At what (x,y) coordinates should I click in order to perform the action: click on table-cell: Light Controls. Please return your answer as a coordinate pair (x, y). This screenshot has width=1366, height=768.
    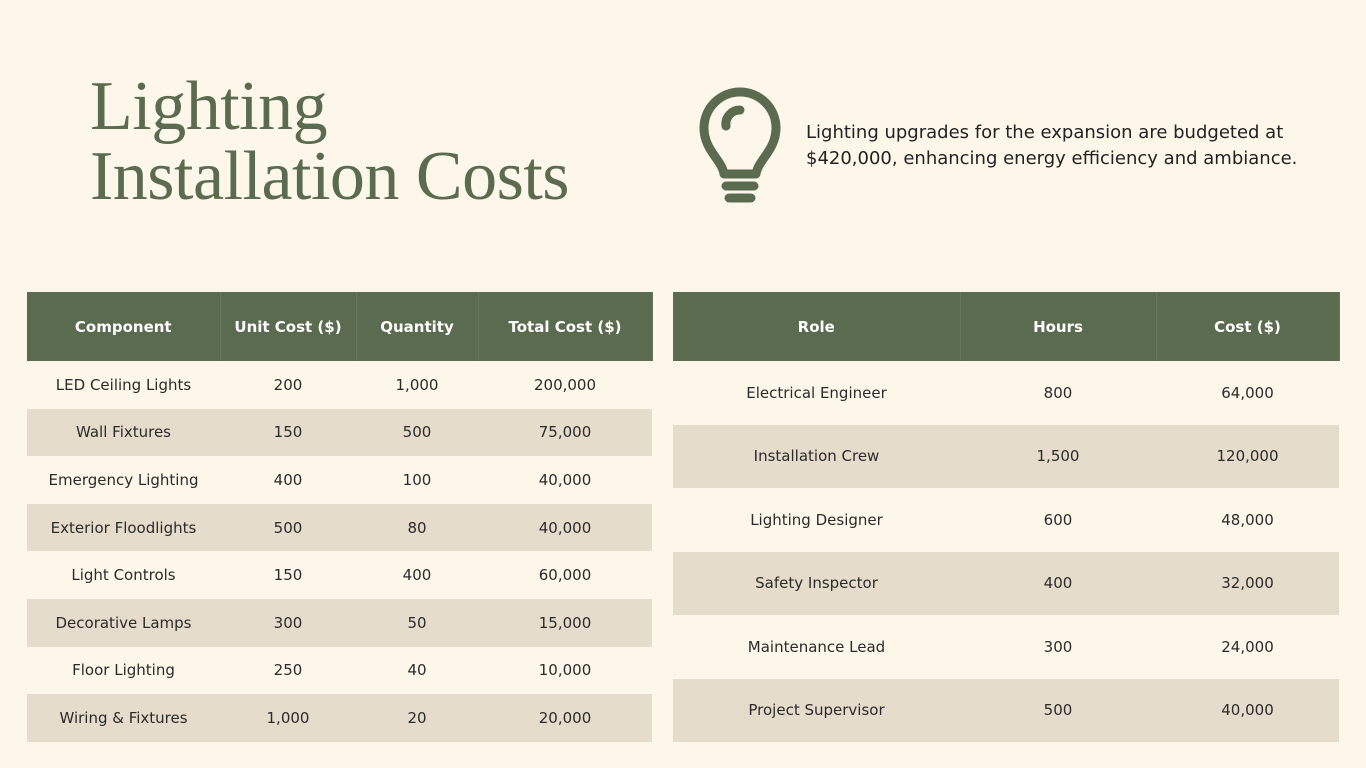
    Looking at the image, I should click on (123, 575).